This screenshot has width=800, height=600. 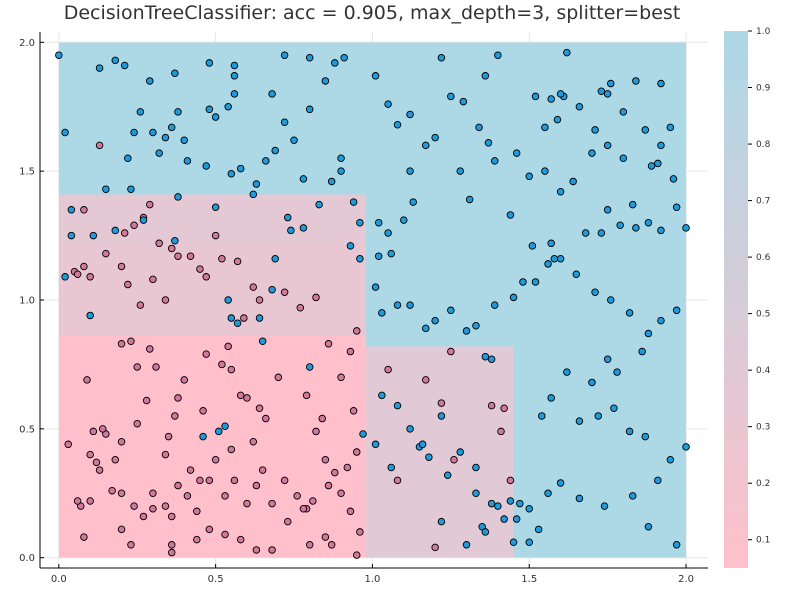 I want to click on colorbar-tick-label-8: 0.9, so click(x=763, y=89).